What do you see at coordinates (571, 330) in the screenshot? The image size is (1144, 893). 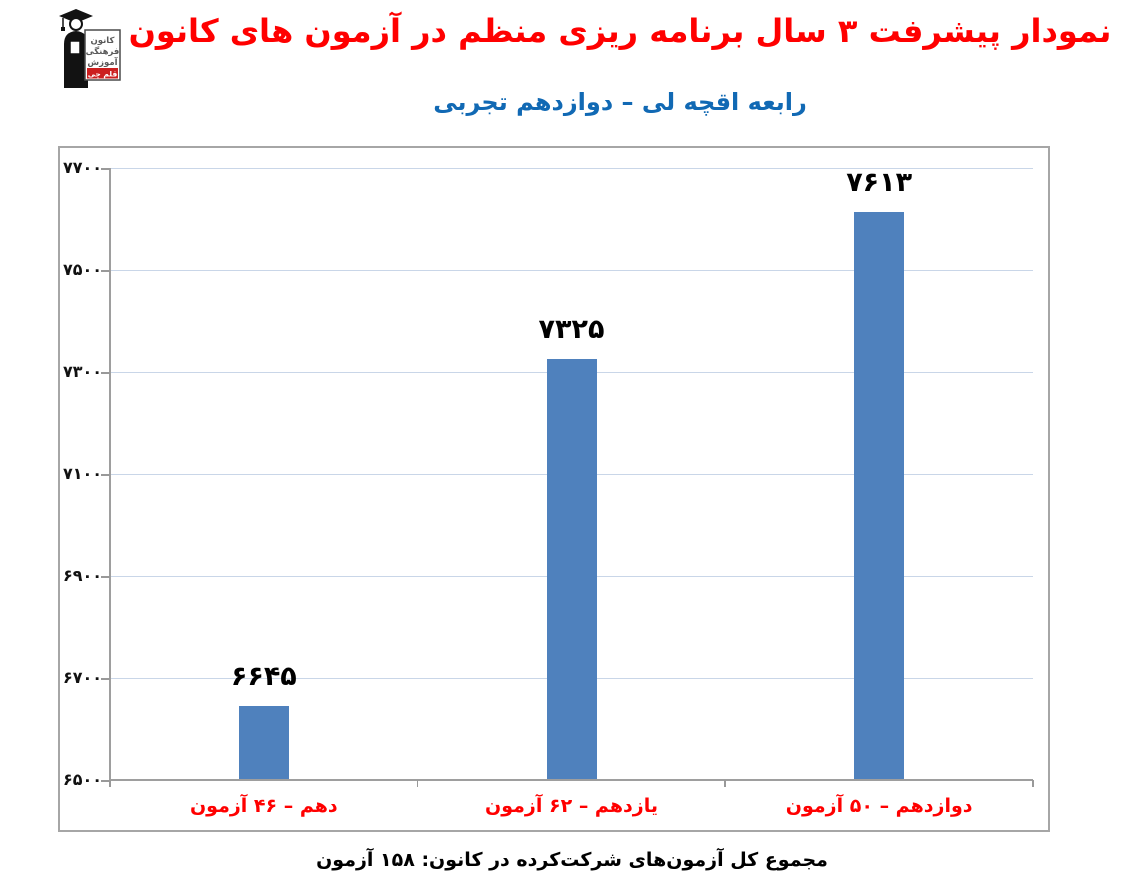 I see `bar-value-label: ۷۳۲۵` at bounding box center [571, 330].